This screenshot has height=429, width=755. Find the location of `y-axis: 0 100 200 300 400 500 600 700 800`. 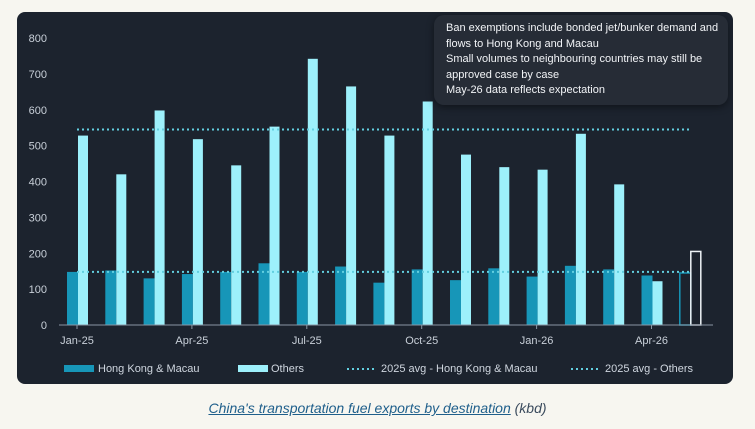

y-axis: 0 100 200 300 400 500 600 700 800 is located at coordinates (38, 182).